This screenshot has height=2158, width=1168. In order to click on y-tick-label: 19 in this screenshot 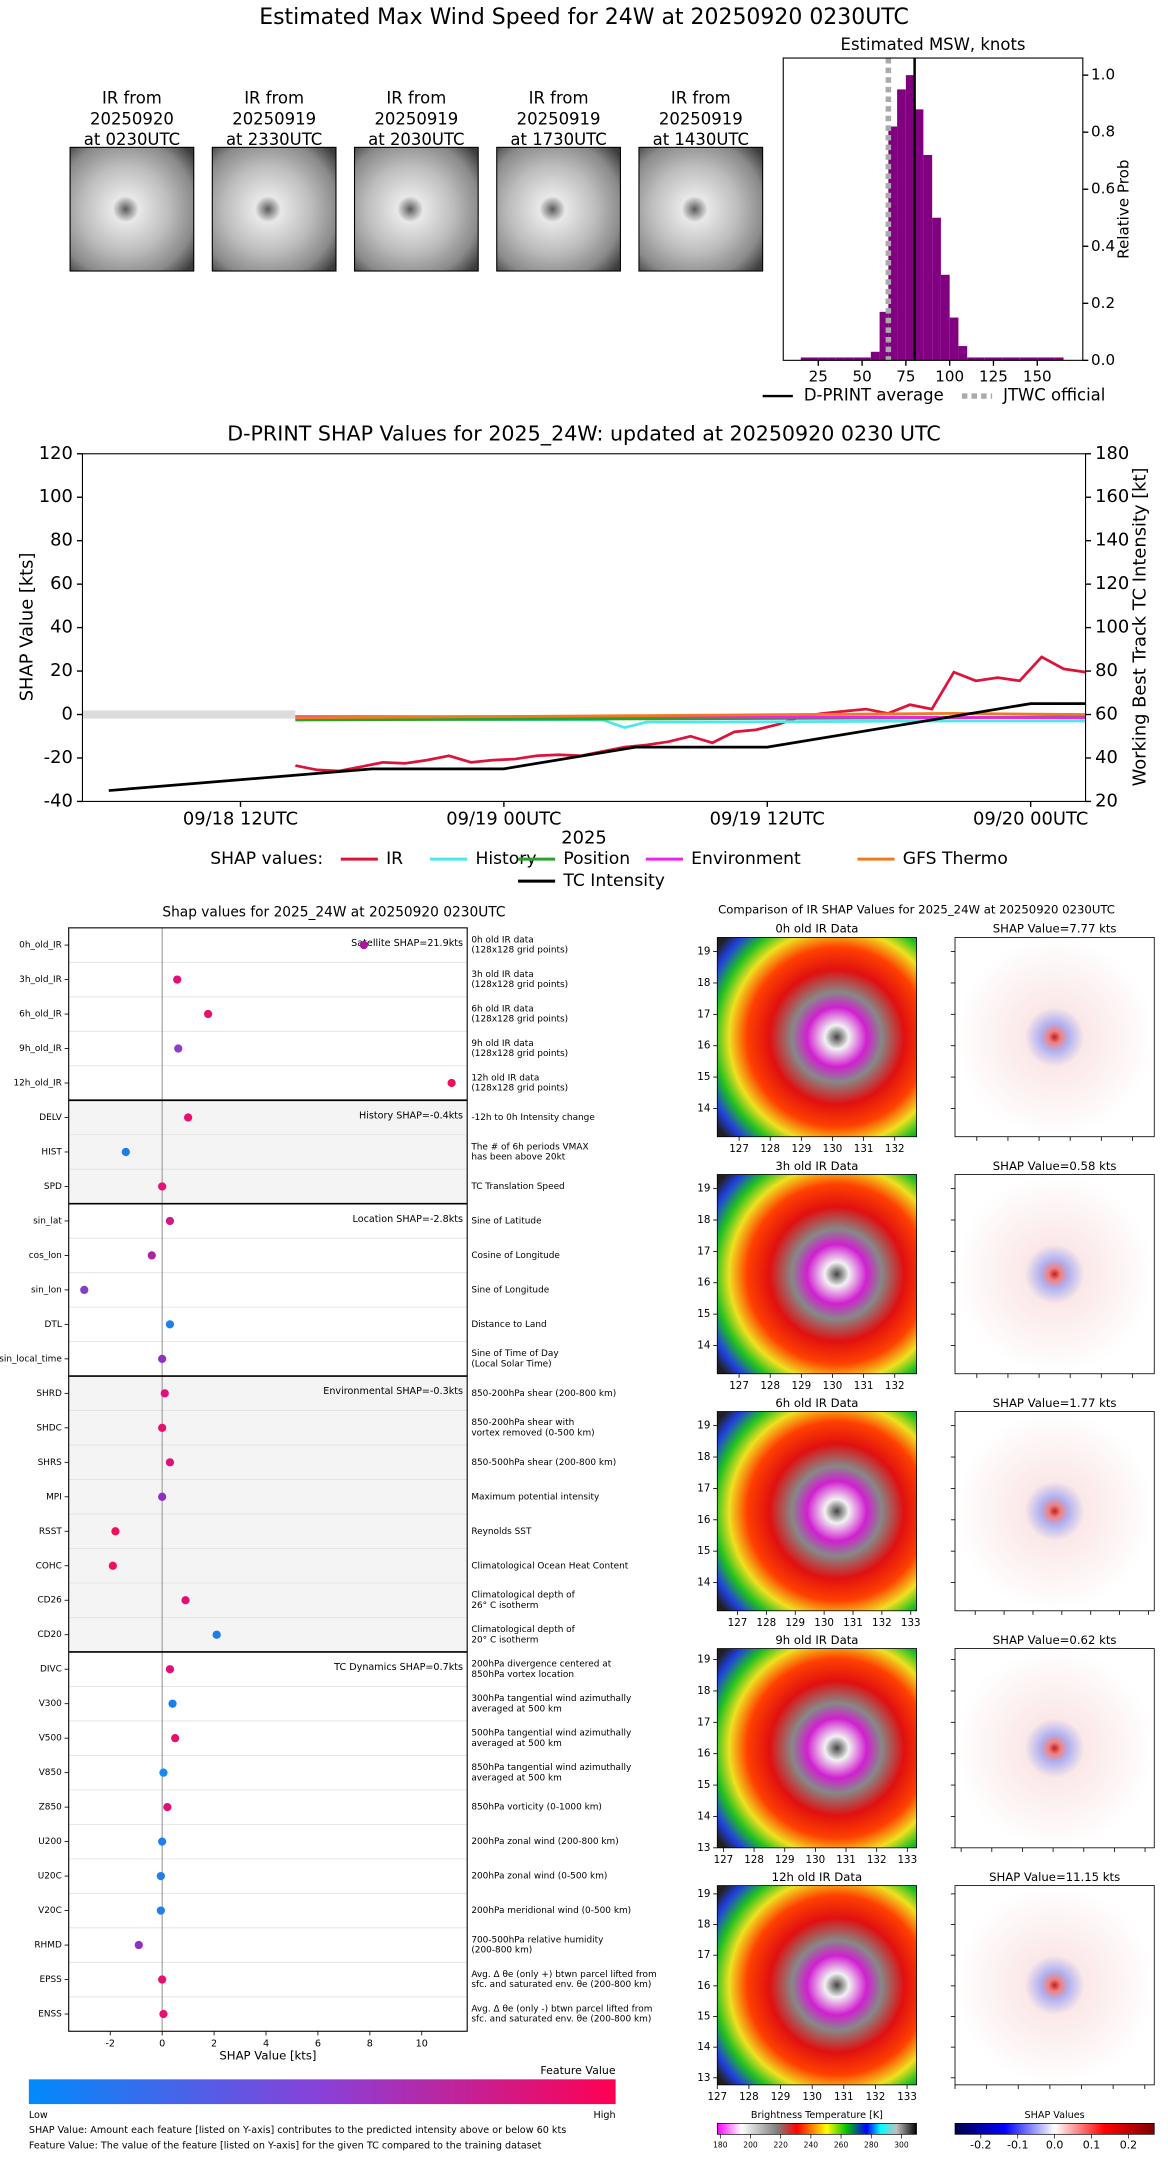, I will do `click(703, 1894)`.